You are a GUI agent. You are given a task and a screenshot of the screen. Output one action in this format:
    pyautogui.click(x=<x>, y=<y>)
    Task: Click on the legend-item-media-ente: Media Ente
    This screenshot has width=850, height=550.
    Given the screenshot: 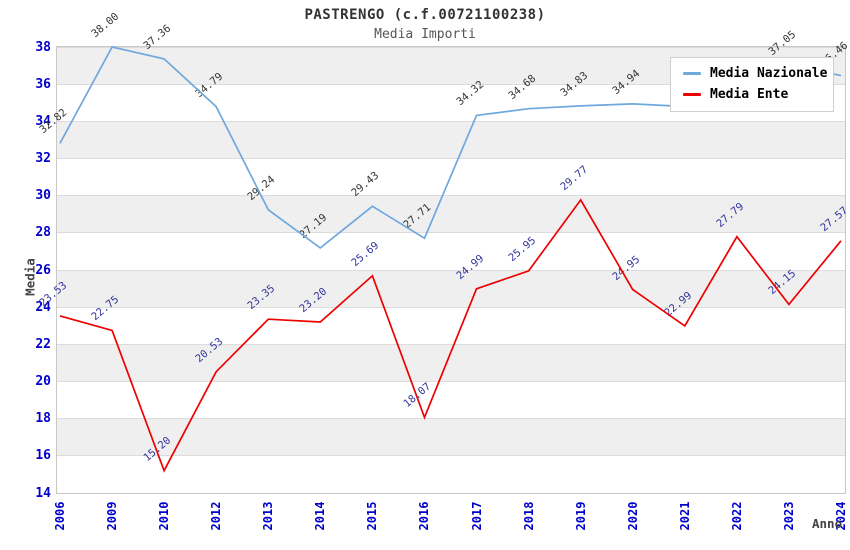 What is the action you would take?
    pyautogui.click(x=752, y=94)
    